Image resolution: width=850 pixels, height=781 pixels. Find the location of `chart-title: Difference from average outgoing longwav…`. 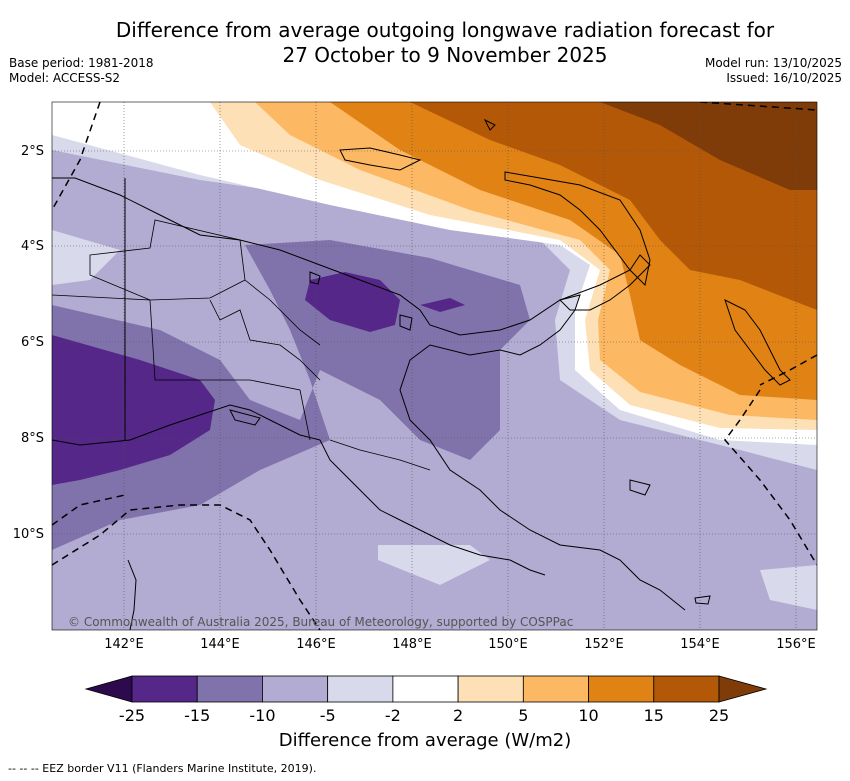

chart-title: Difference from average outgoing longwav… is located at coordinates (445, 43).